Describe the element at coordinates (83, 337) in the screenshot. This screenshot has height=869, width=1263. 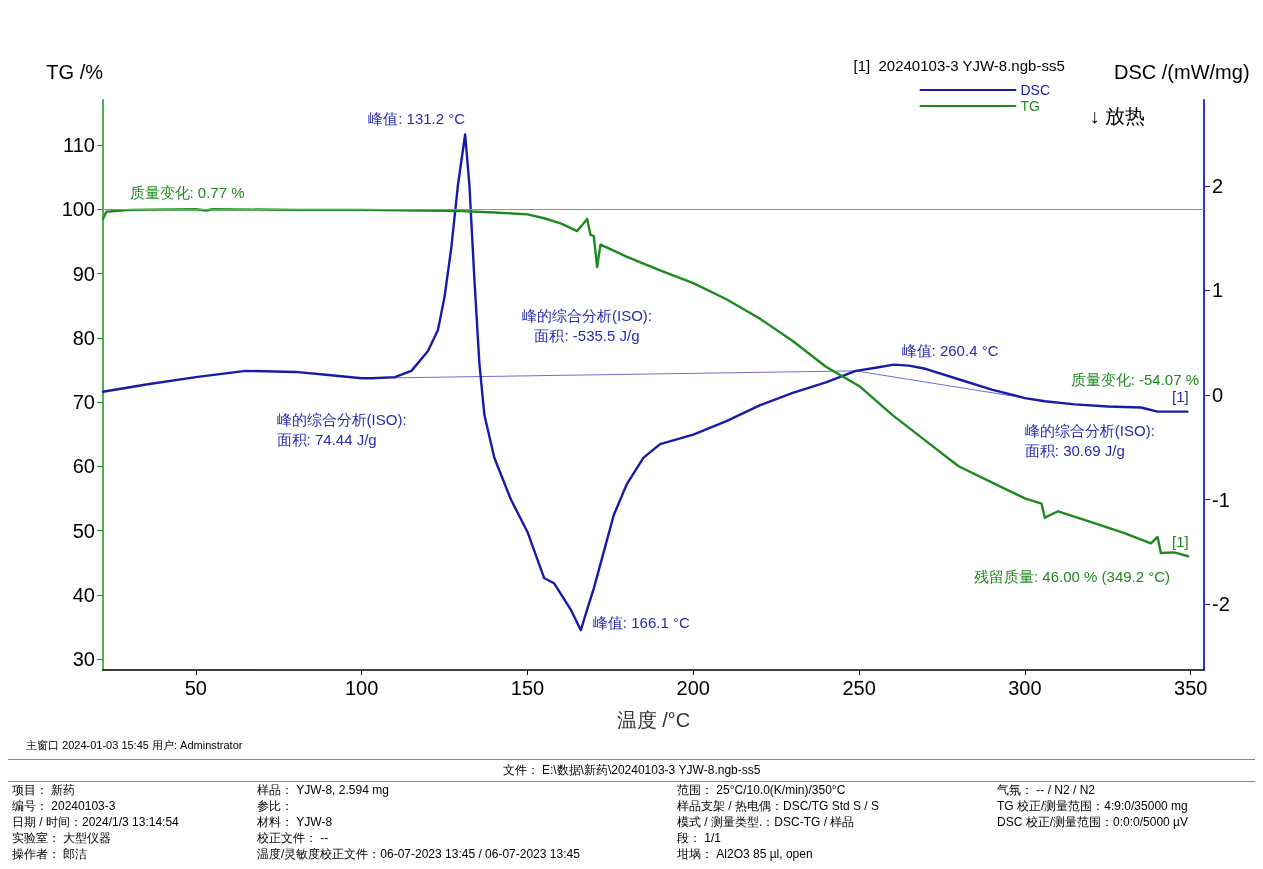
I see `y-tick-label: 80` at that location.